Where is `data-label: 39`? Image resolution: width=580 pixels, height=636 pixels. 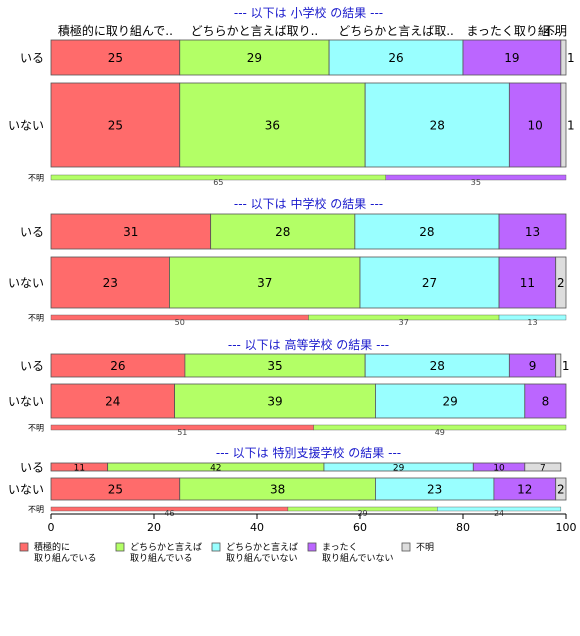
data-label: 39 is located at coordinates (274, 402).